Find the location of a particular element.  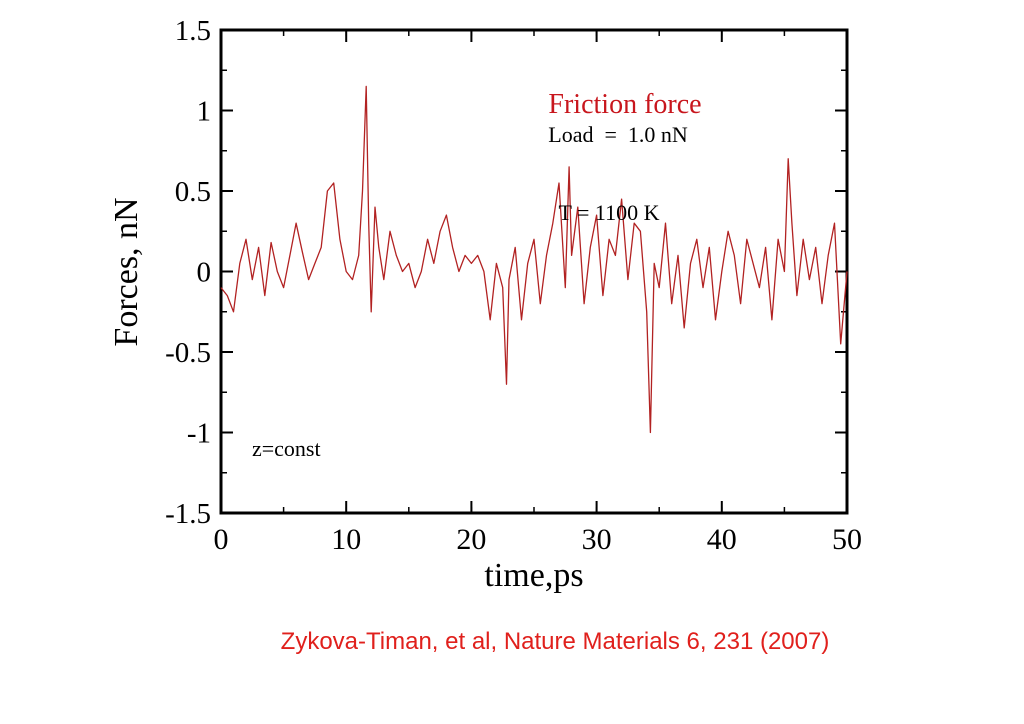

y-tick-label: 0.5 is located at coordinates (193, 192).